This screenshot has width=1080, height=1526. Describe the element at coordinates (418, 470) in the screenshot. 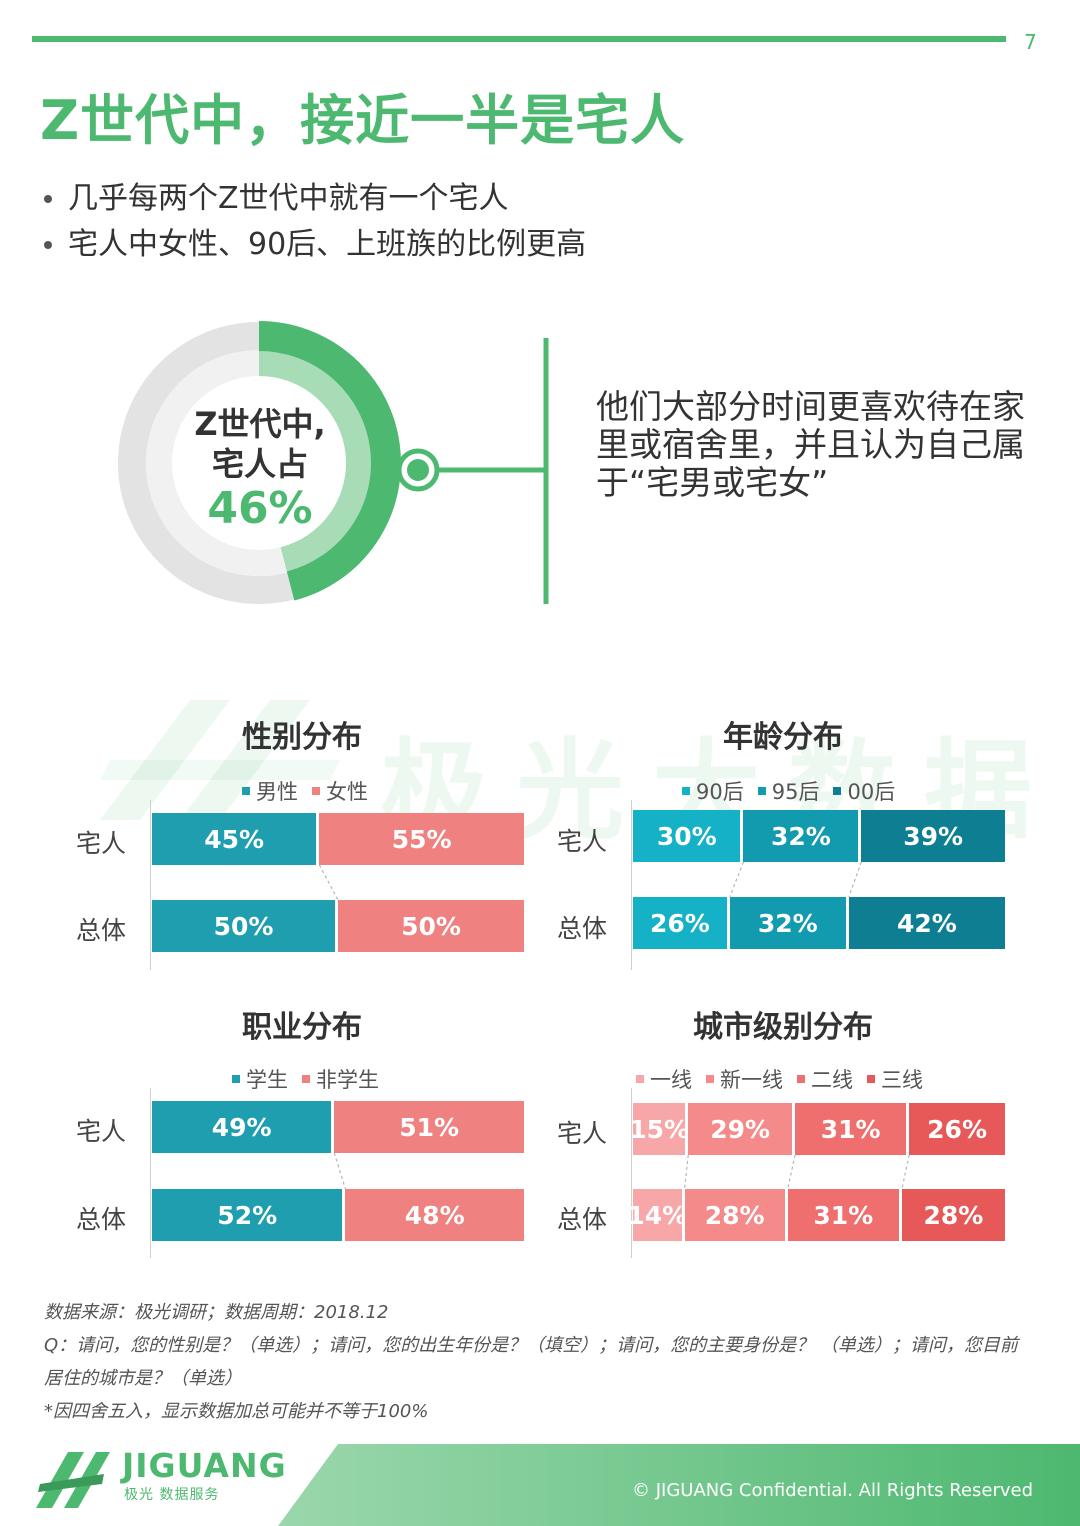

I see `donut-connector-knob-center` at that location.